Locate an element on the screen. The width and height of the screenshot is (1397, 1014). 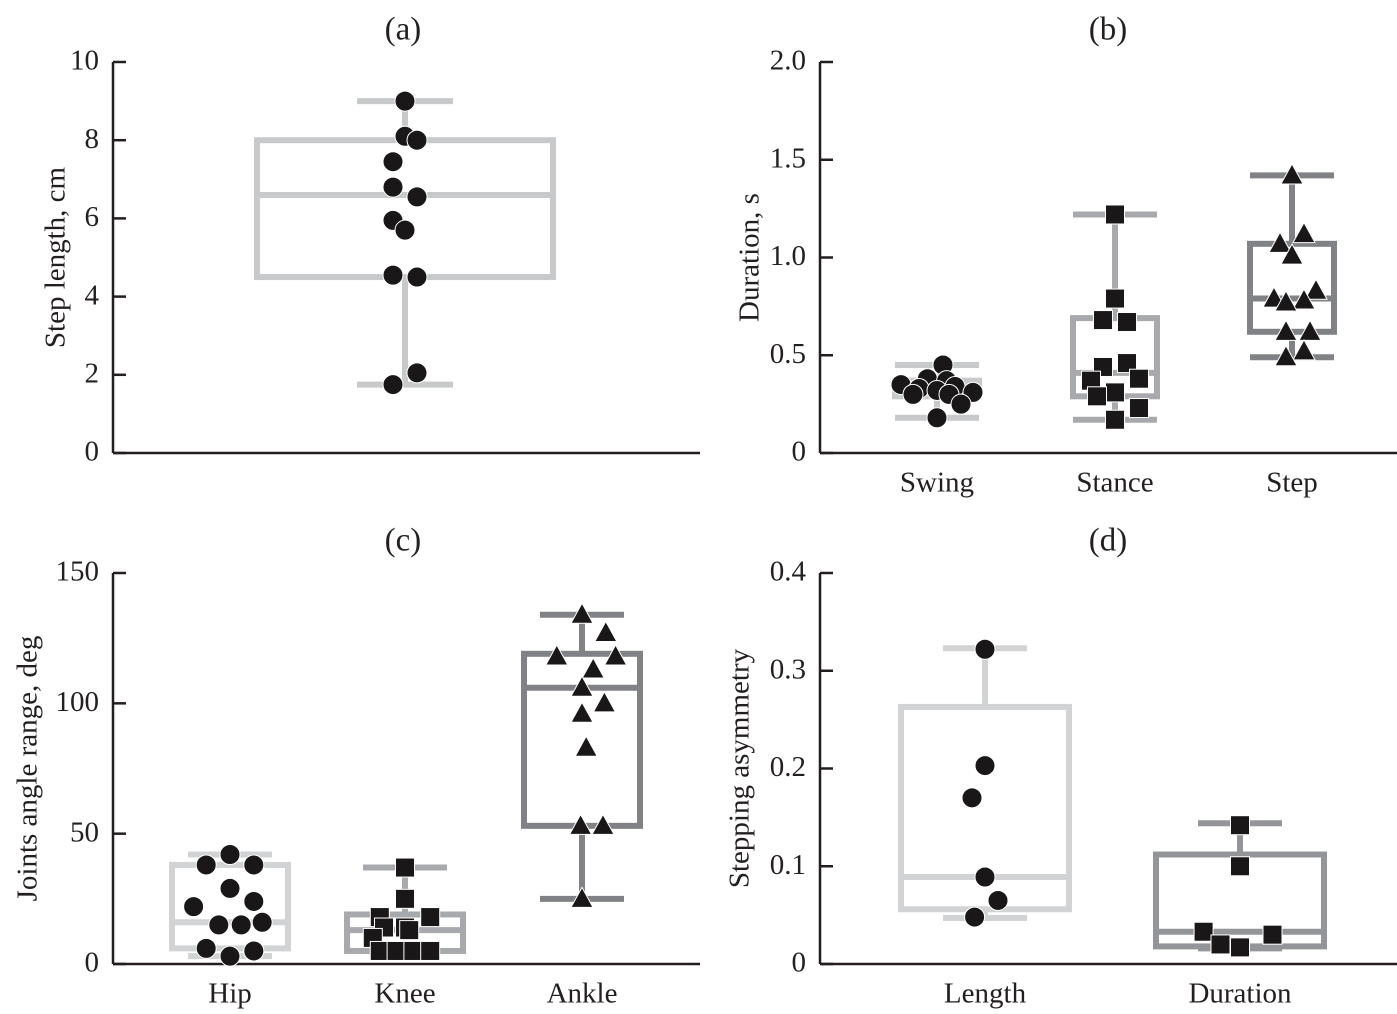
y-tick-label: 8 is located at coordinates (92, 139).